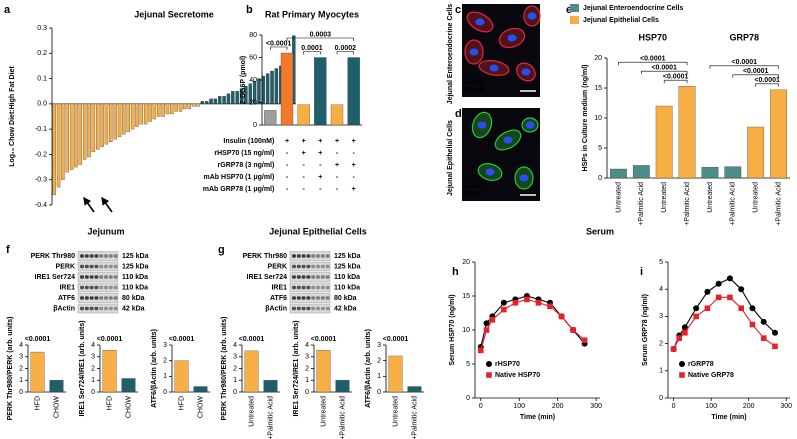 The width and height of the screenshot is (797, 439). Describe the element at coordinates (41, 180) in the screenshot. I see `y-tick-label: -0.3` at that location.